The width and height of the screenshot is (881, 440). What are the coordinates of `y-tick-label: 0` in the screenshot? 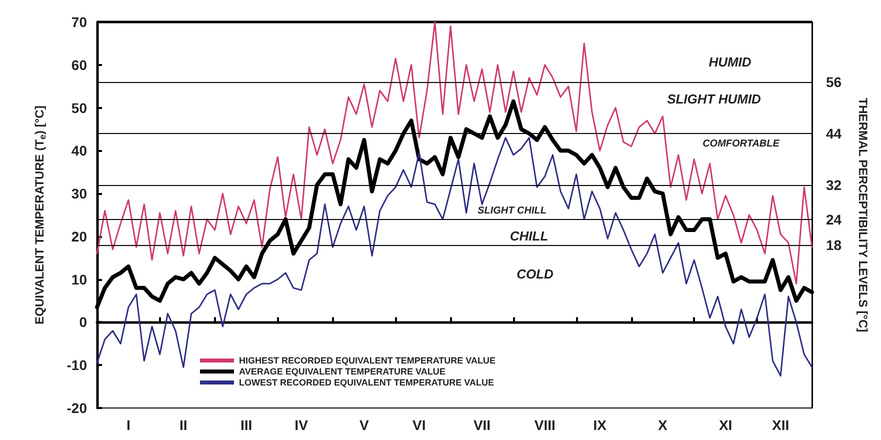 It's located at (83, 322).